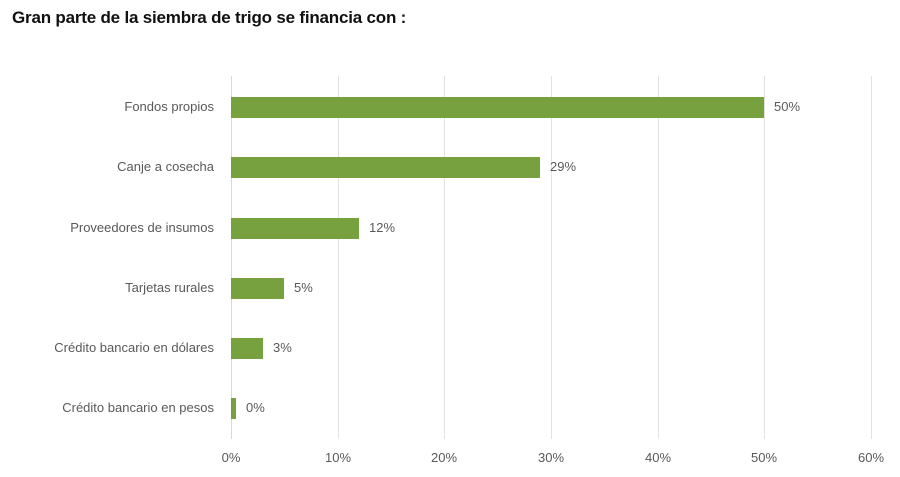  What do you see at coordinates (338, 457) in the screenshot?
I see `x-tick-label: 10%` at bounding box center [338, 457].